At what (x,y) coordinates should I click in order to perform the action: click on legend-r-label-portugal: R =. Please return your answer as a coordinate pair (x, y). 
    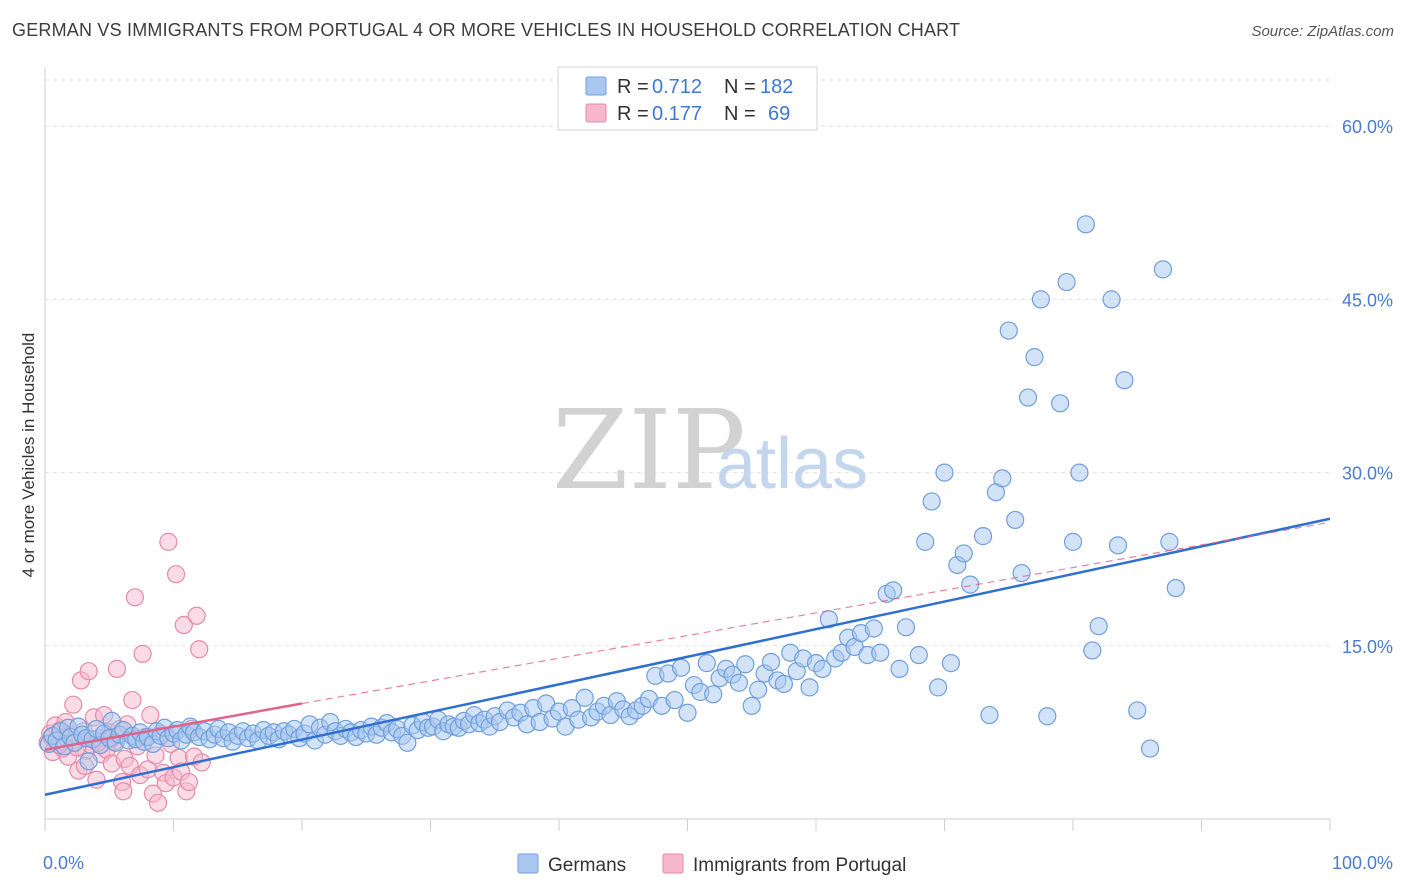
    Looking at the image, I should click on (633, 114).